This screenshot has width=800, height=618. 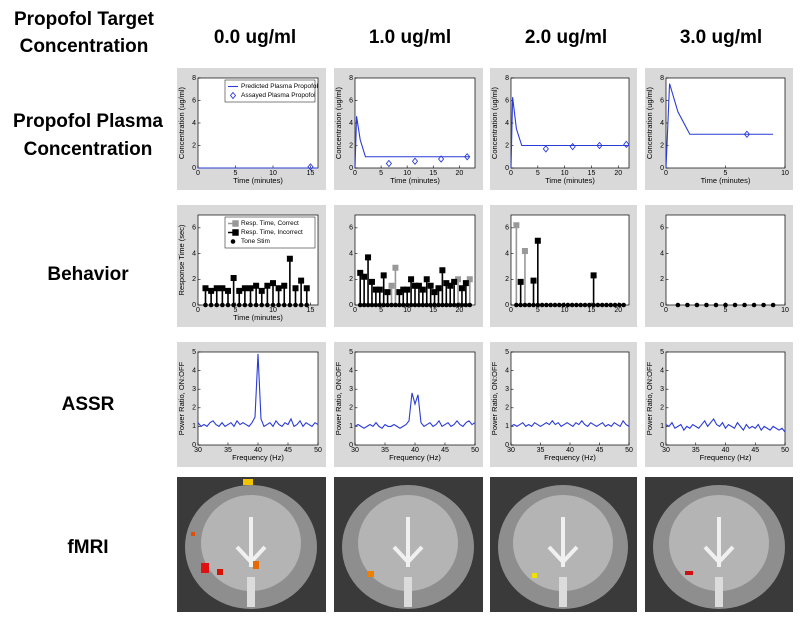 What do you see at coordinates (88, 274) in the screenshot?
I see `row-header: Behavior` at bounding box center [88, 274].